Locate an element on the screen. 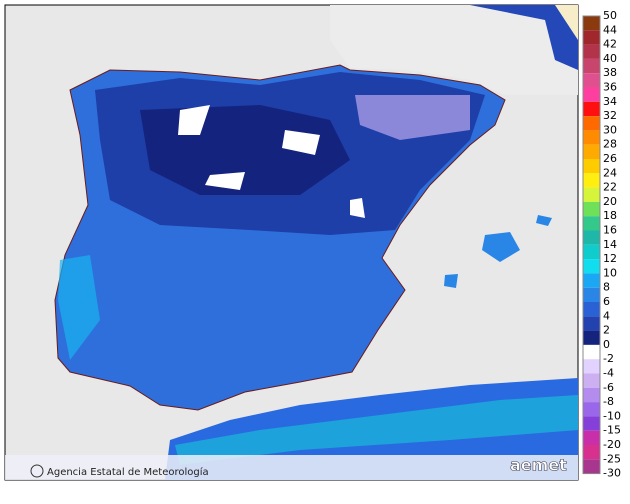  legend-label: 32 is located at coordinates (610, 115).